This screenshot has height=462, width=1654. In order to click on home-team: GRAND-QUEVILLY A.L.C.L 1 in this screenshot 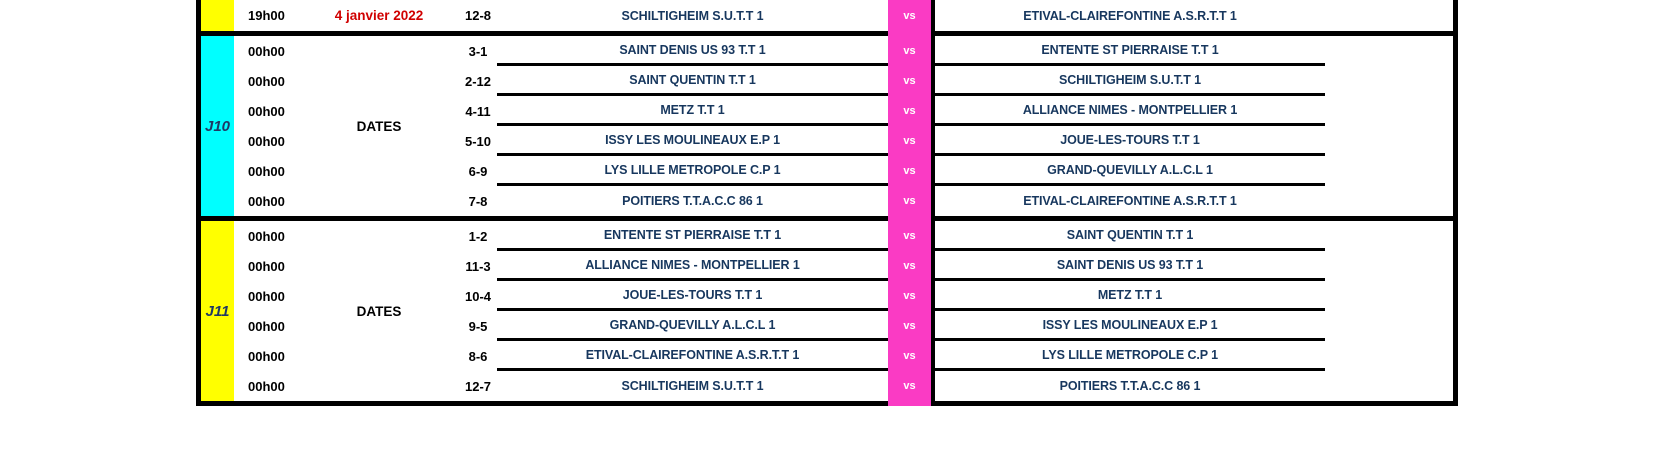, I will do `click(692, 326)`.